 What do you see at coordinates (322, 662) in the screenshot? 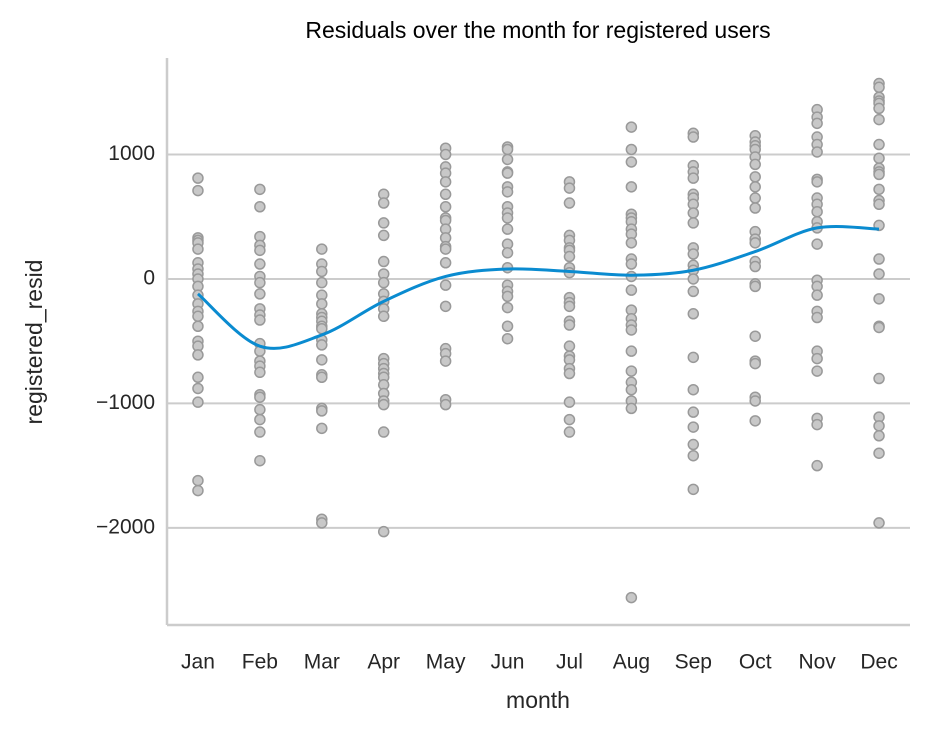
I see `x-tick-label: Mar` at bounding box center [322, 662].